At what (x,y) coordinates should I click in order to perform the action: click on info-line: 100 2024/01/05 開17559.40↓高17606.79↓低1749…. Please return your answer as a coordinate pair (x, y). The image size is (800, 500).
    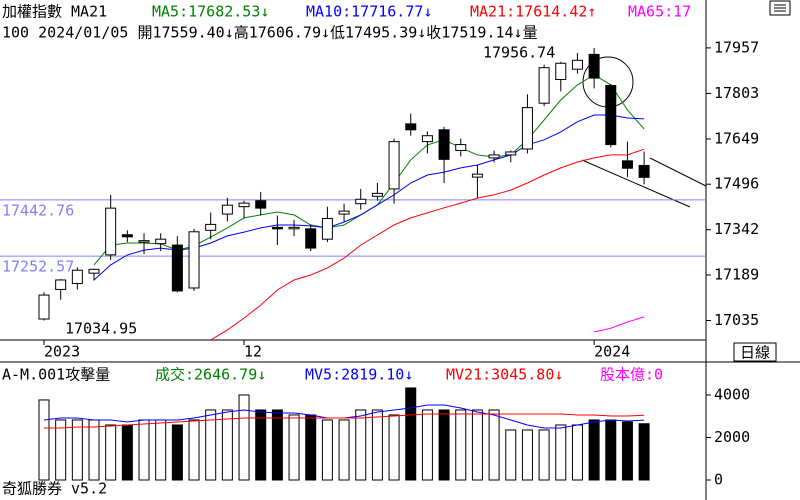
    Looking at the image, I should click on (270, 33).